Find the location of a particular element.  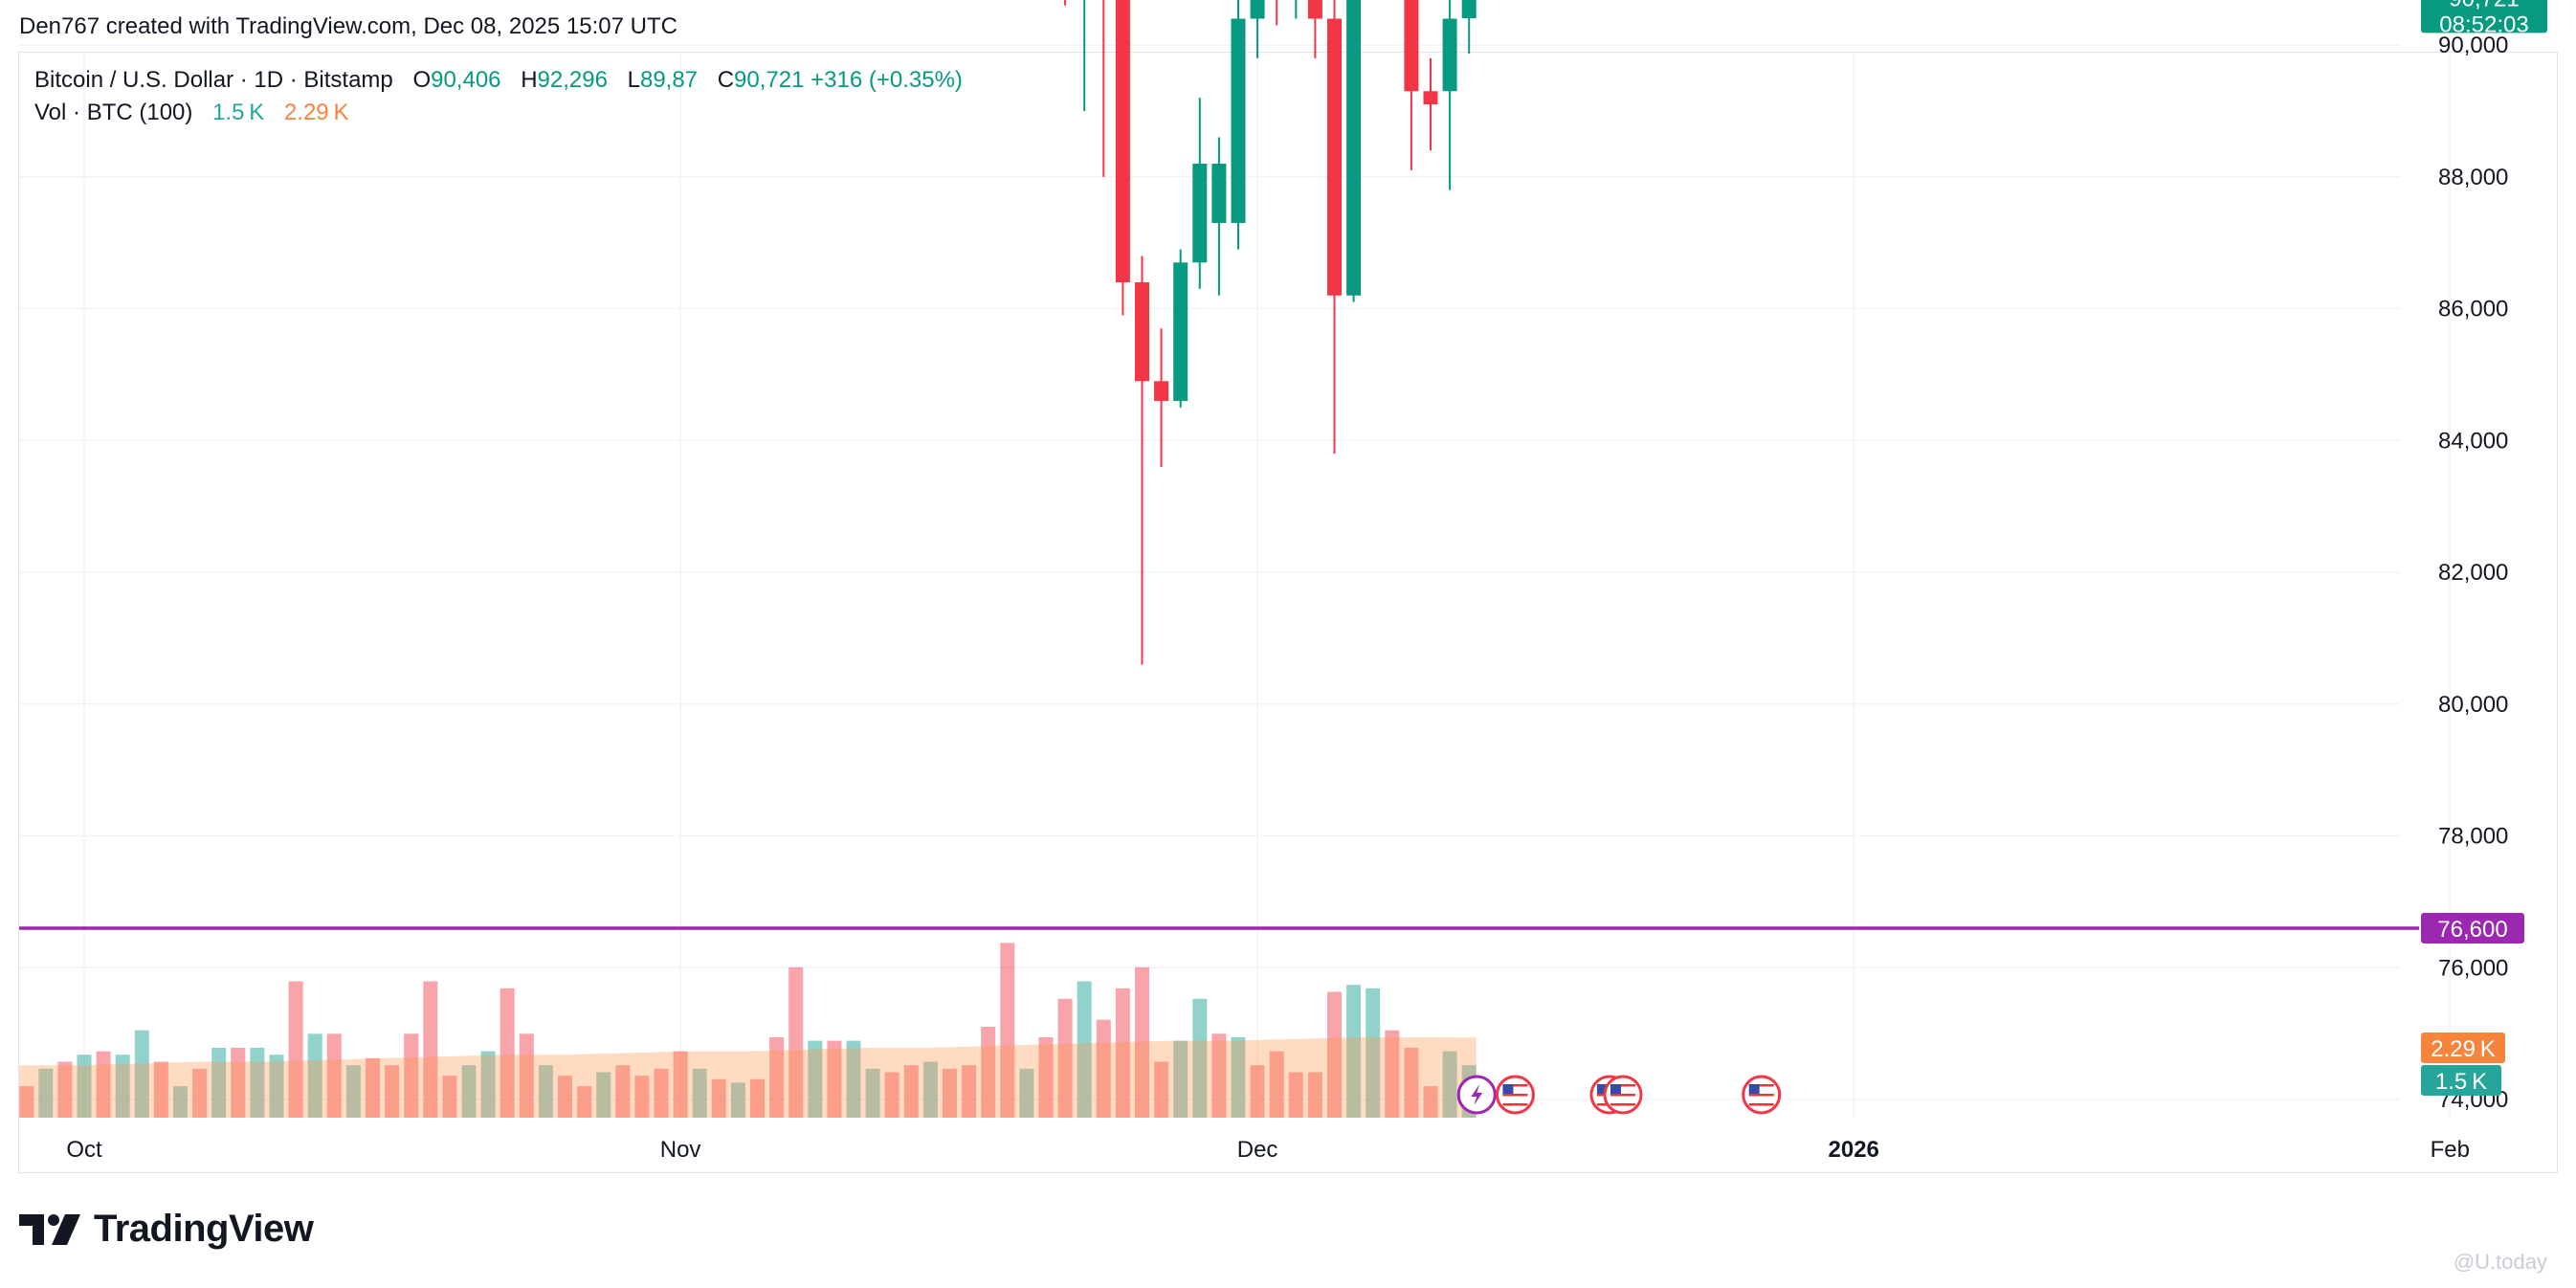

tradingview-logo: TradingView is located at coordinates (166, 1229).